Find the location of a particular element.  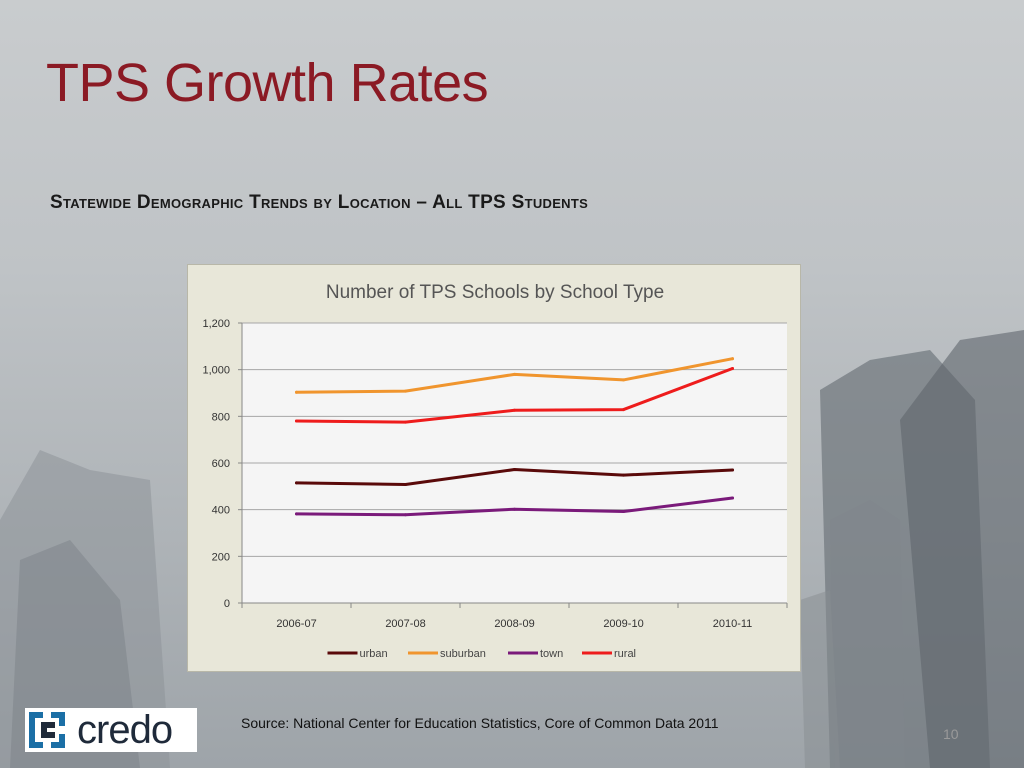

page-number: 10 is located at coordinates (951, 734).